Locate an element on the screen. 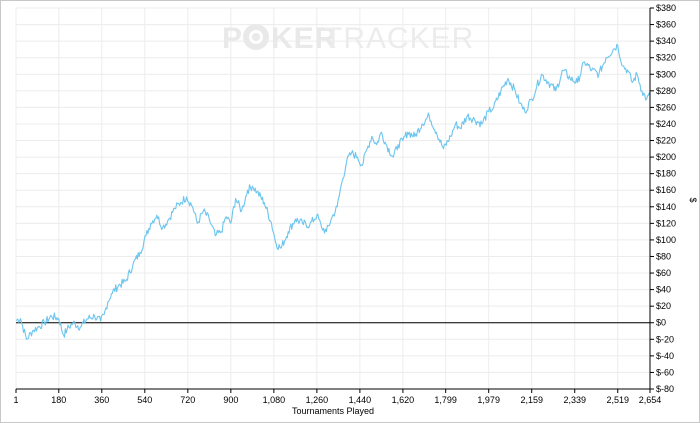 The image size is (700, 423). x-tick-label: 540 is located at coordinates (144, 400).